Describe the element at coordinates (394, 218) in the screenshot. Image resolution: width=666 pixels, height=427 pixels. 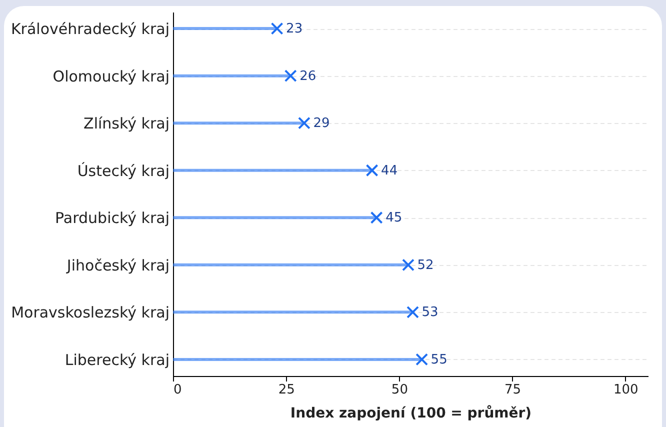
I see `data-label: 45` at that location.